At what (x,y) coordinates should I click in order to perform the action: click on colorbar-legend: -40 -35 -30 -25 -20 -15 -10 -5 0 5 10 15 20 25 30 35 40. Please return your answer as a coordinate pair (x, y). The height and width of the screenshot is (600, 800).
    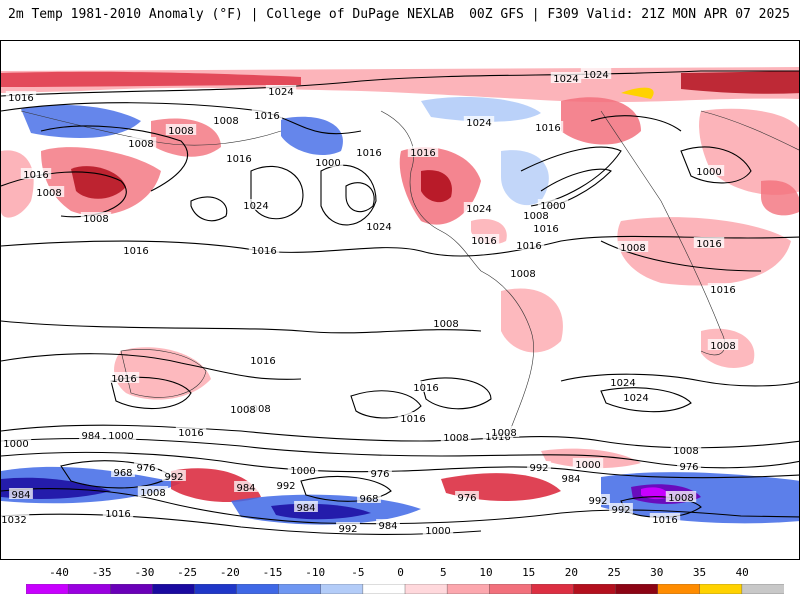
    Looking at the image, I should click on (400, 583).